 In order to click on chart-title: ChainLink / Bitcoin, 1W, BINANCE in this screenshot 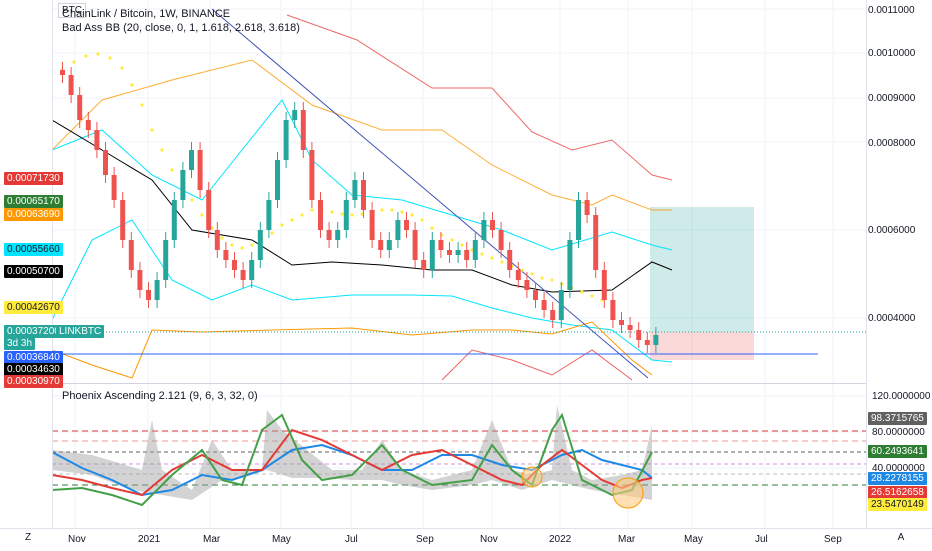, I will do `click(146, 14)`.